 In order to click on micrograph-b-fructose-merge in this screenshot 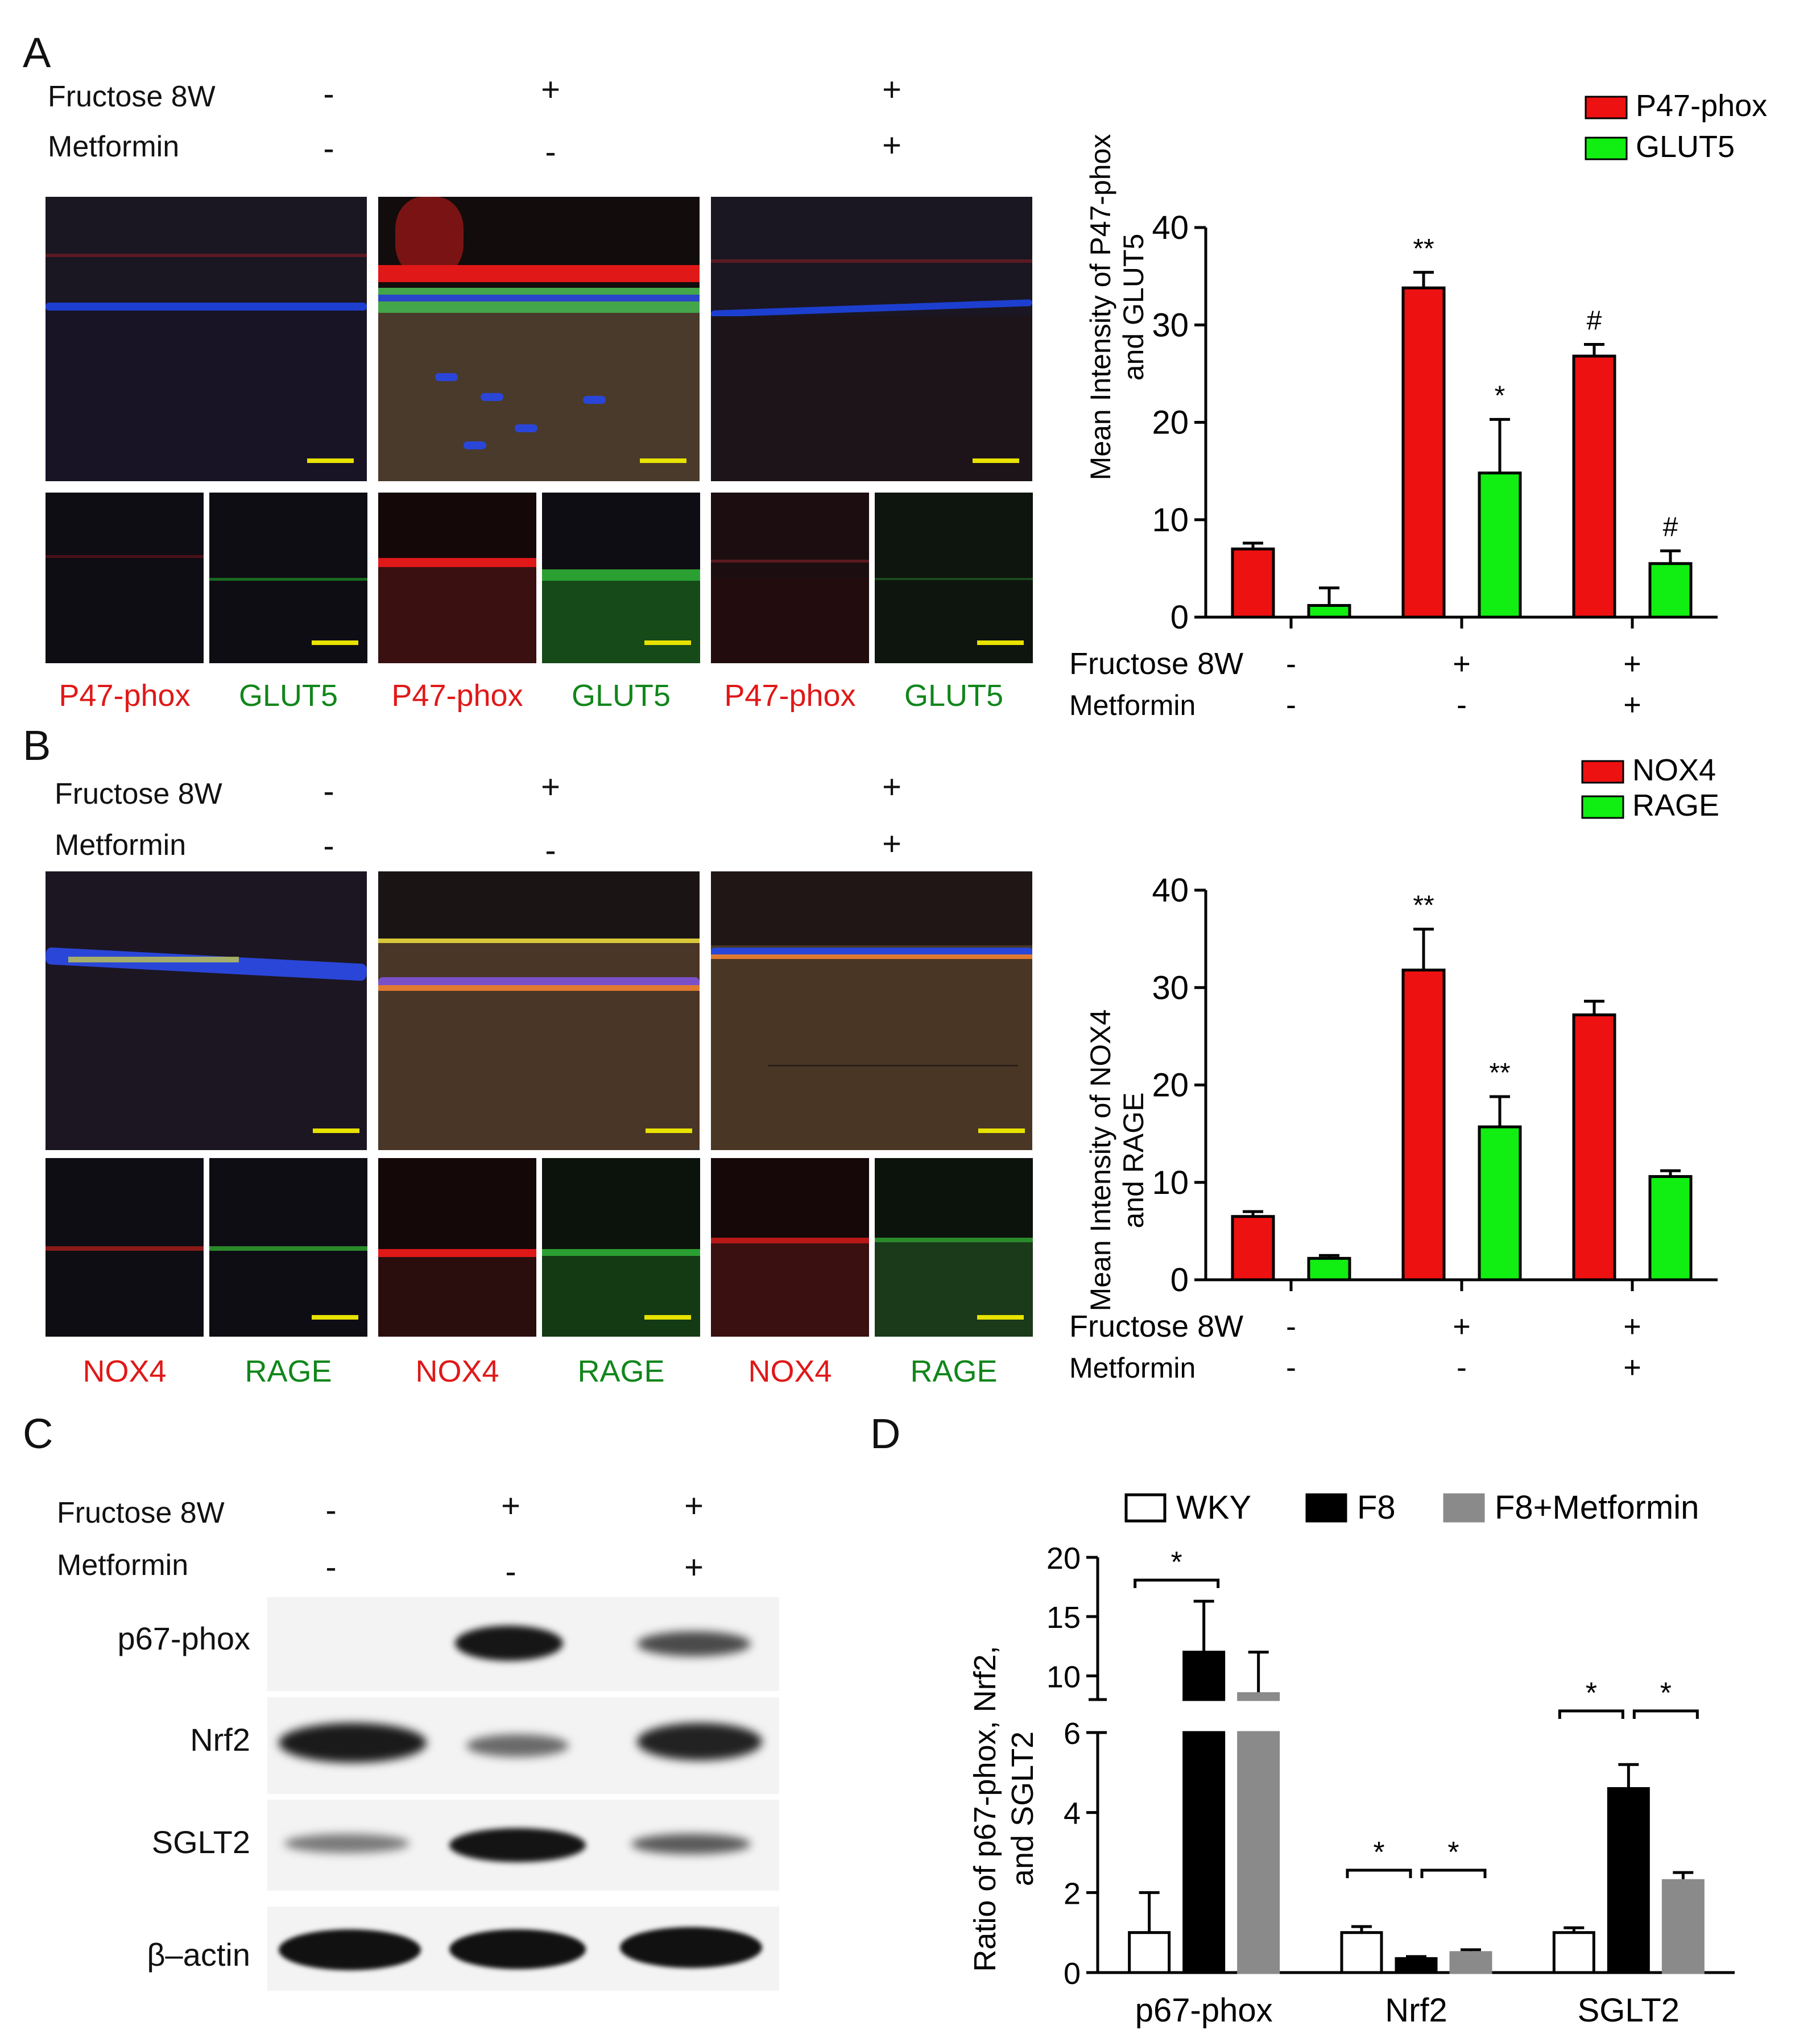, I will do `click(539, 1011)`.